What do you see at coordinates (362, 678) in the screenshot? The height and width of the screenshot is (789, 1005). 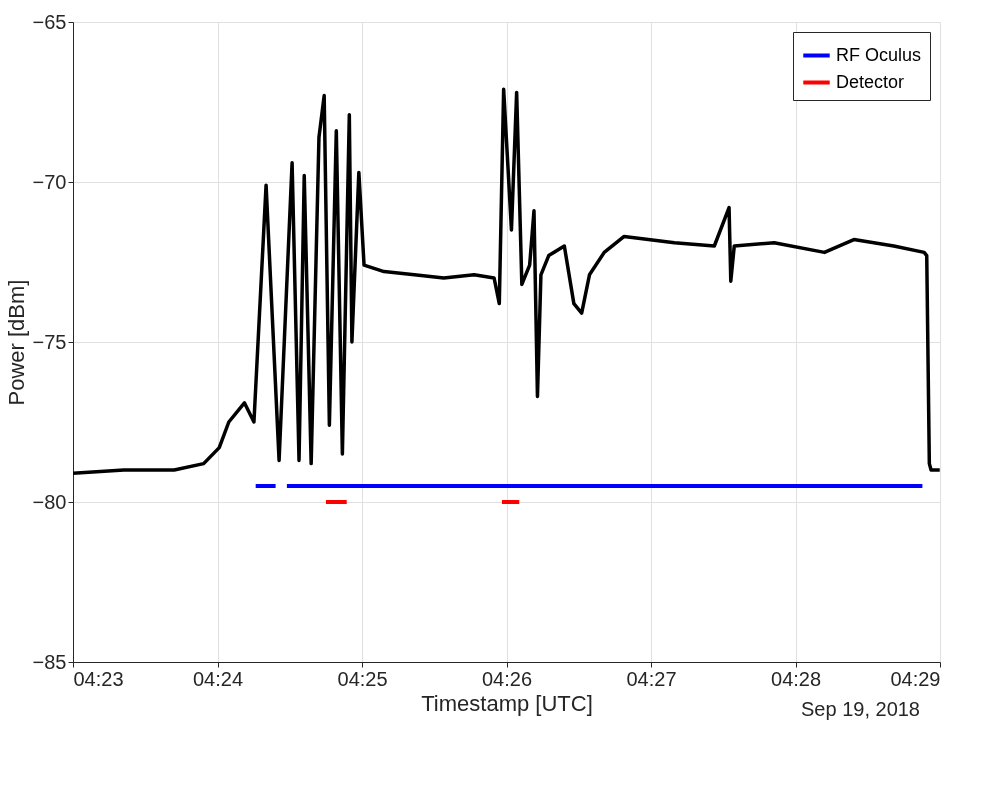 I see `x-tick-label: 04:25` at bounding box center [362, 678].